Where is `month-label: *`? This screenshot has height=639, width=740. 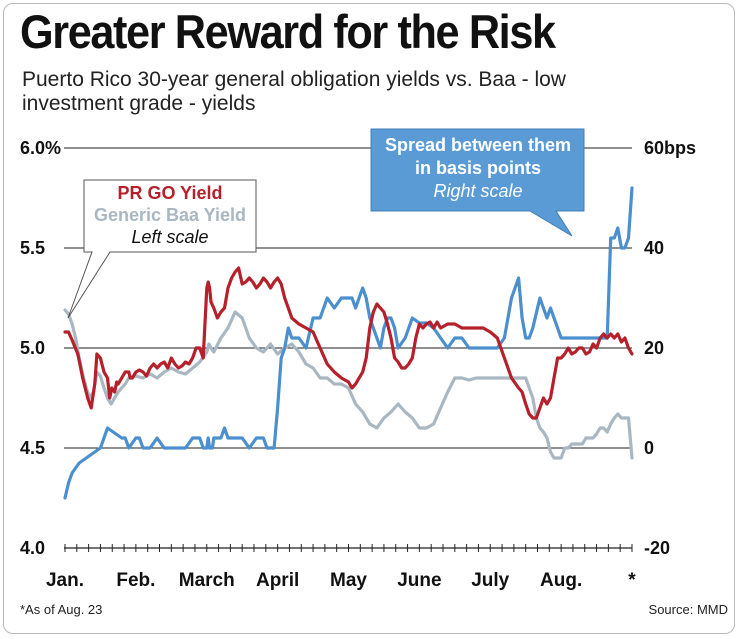
month-label: * is located at coordinates (632, 580).